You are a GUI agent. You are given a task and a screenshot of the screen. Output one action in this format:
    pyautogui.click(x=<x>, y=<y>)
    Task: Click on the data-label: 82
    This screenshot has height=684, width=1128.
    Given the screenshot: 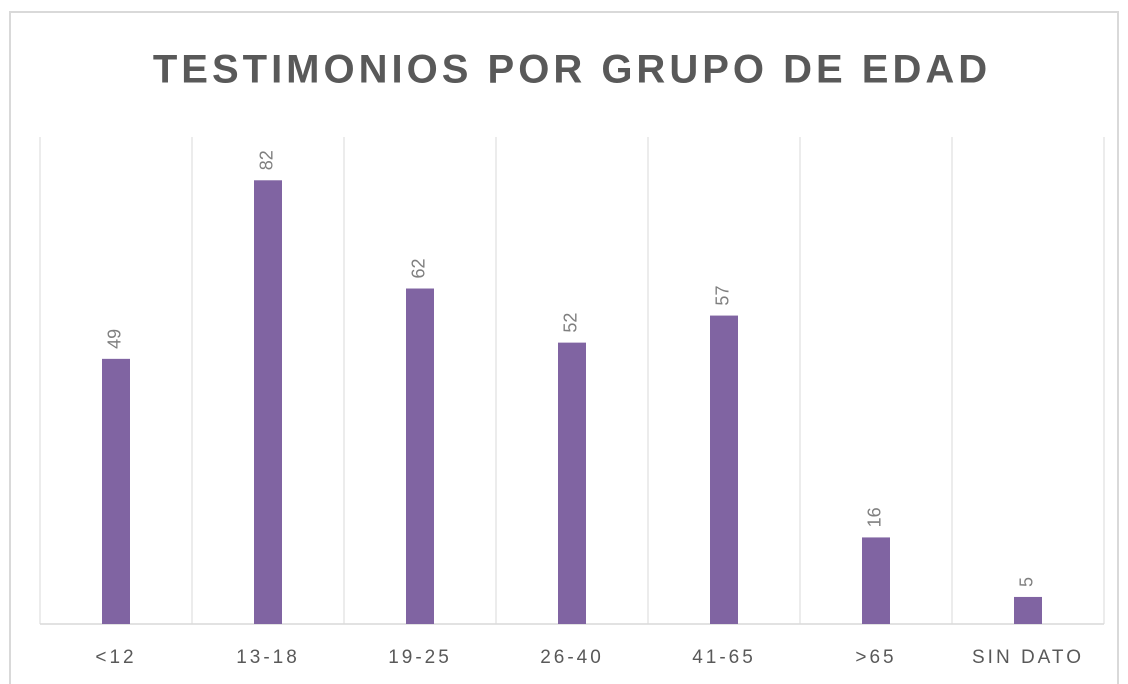 What is the action you would take?
    pyautogui.click(x=267, y=160)
    